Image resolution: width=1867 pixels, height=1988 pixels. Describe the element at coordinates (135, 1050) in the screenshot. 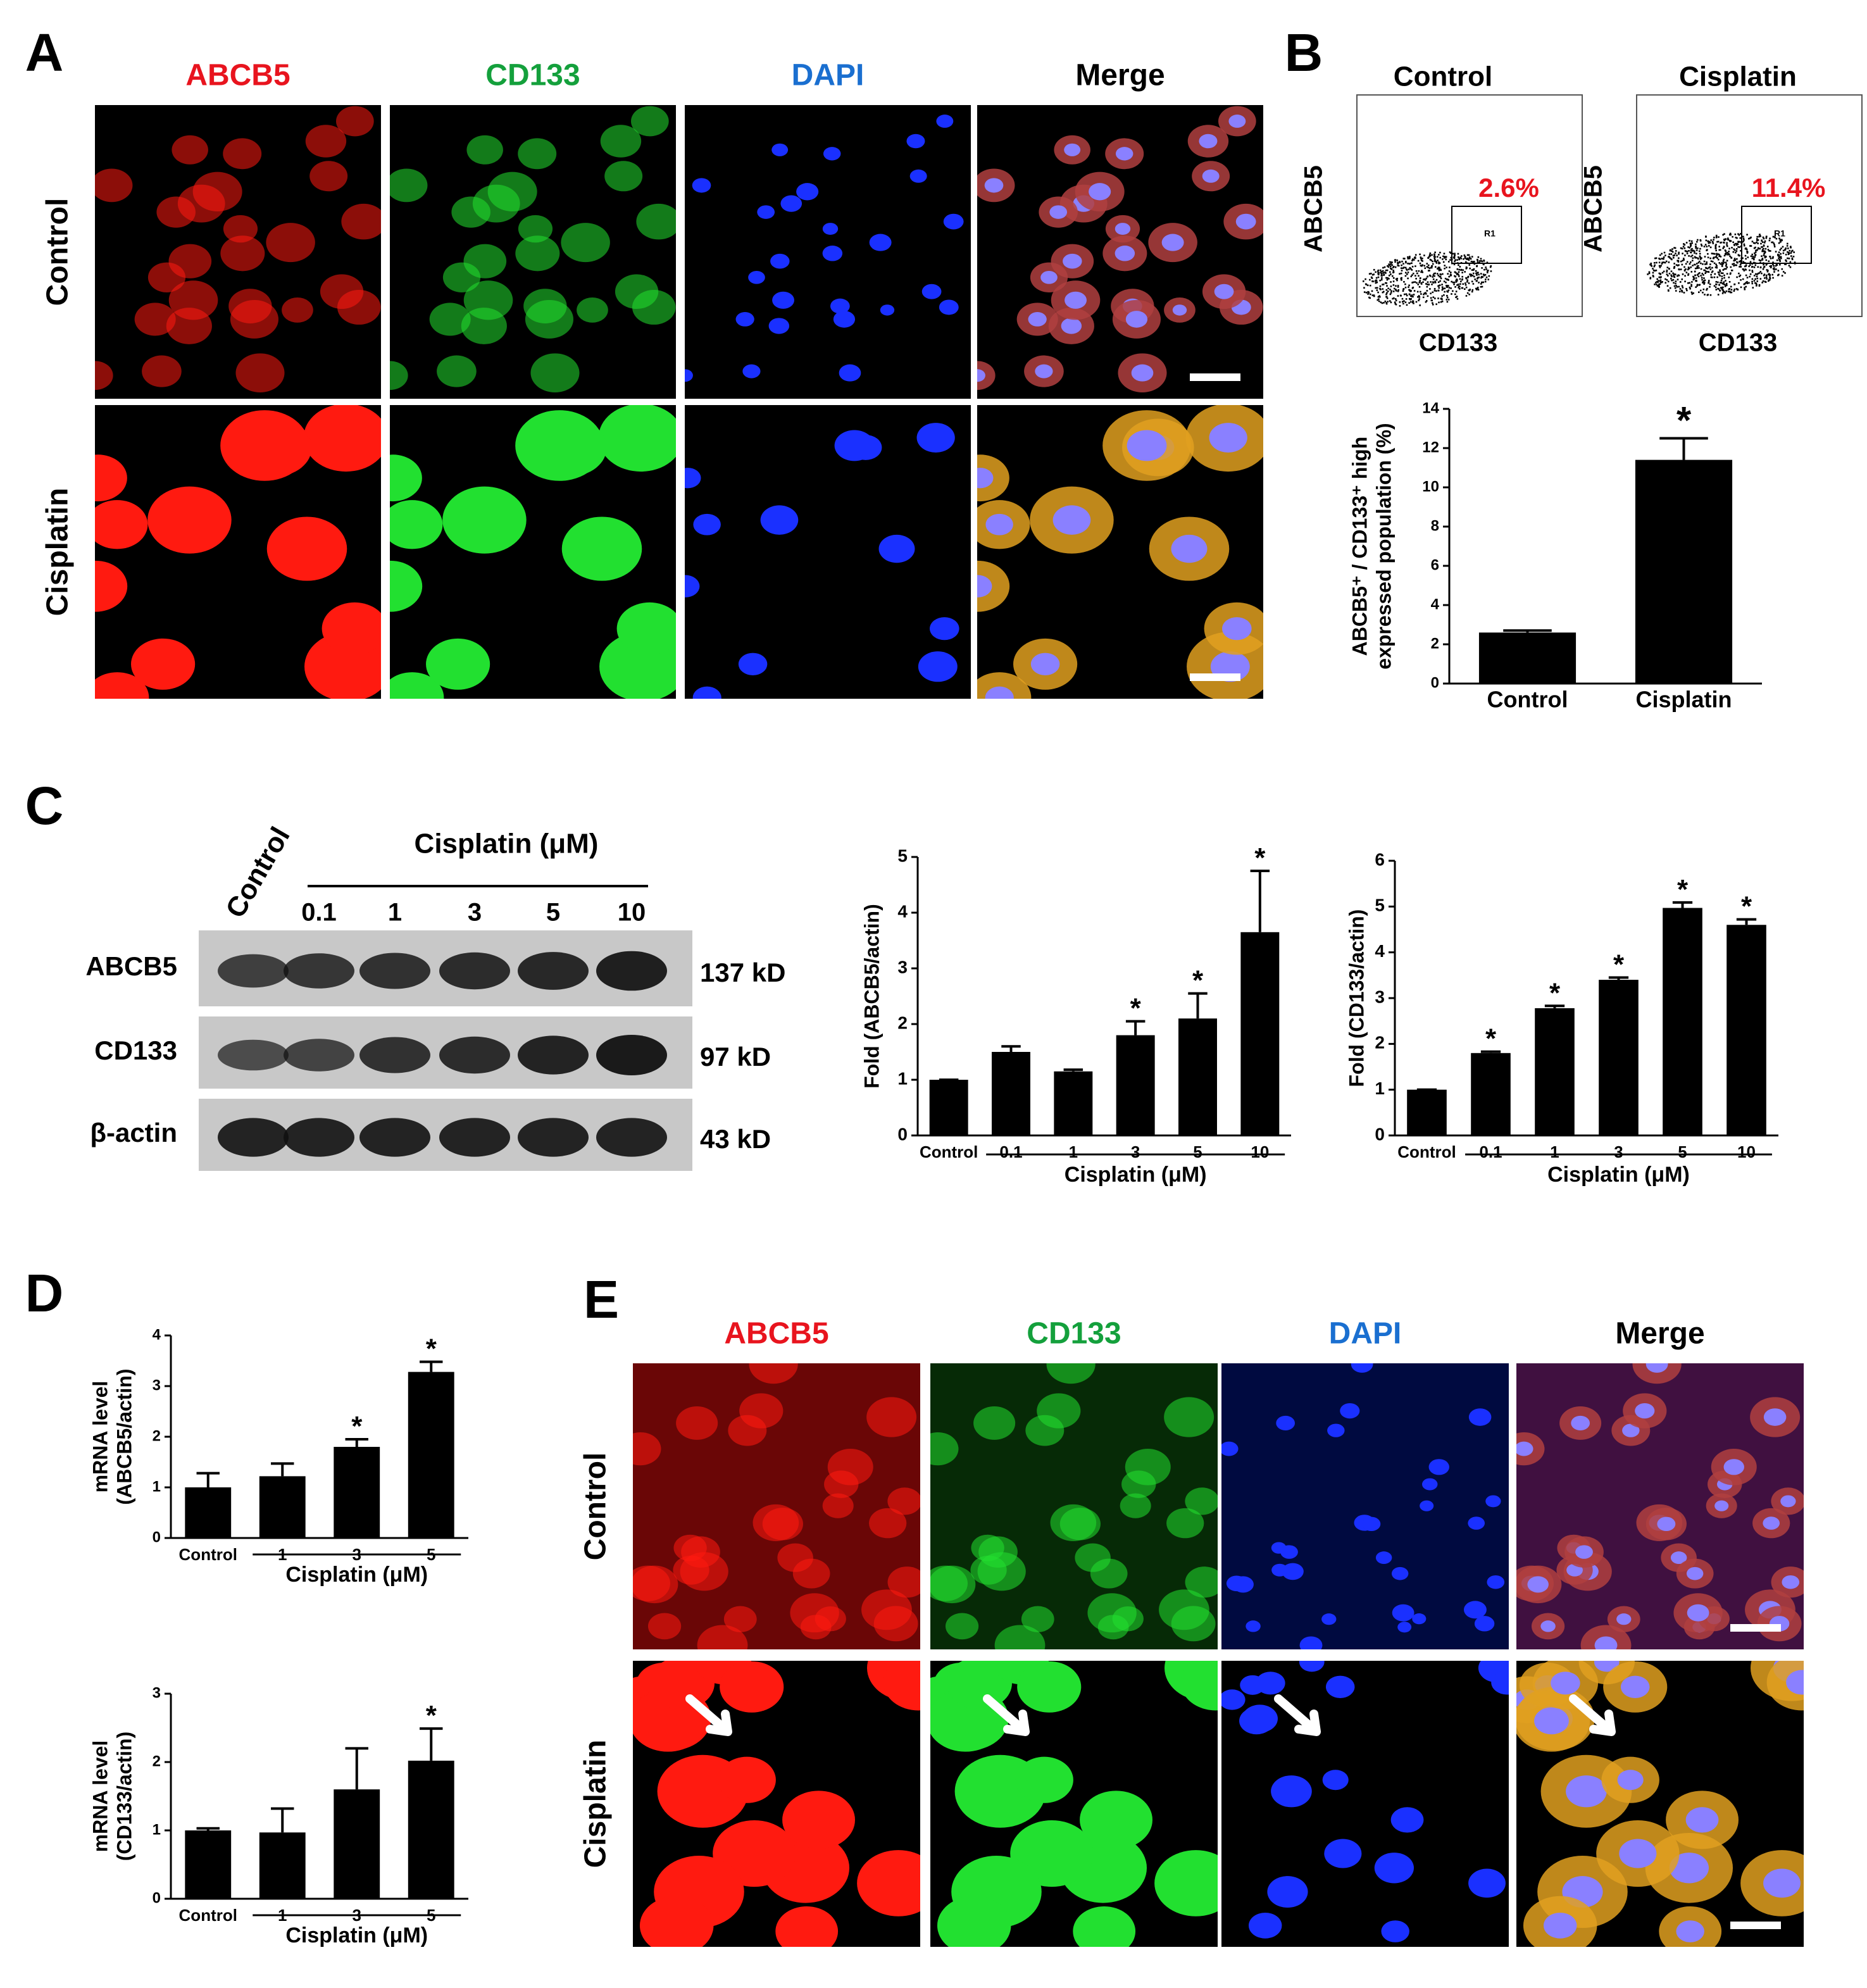

I see `band-name: CD133` at that location.